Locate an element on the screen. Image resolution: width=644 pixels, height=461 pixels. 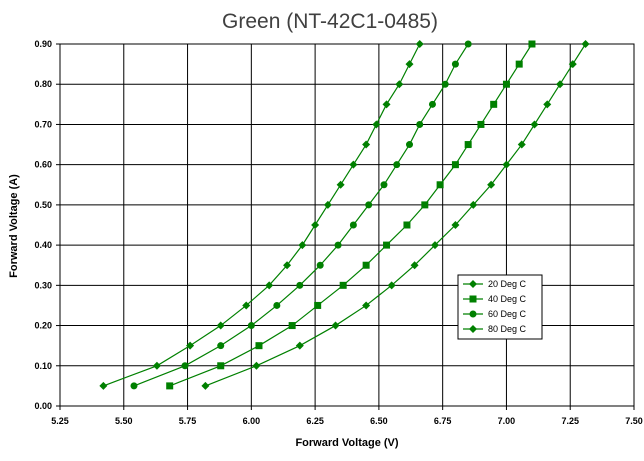
y-tick-label: 0.80 is located at coordinates (43, 84).